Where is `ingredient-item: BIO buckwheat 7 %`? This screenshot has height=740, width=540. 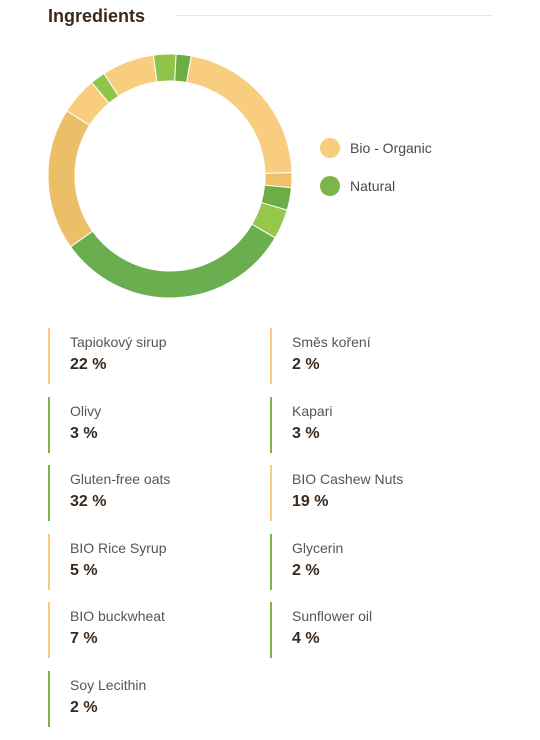
ingredient-item: BIO buckwheat 7 % is located at coordinates (159, 630).